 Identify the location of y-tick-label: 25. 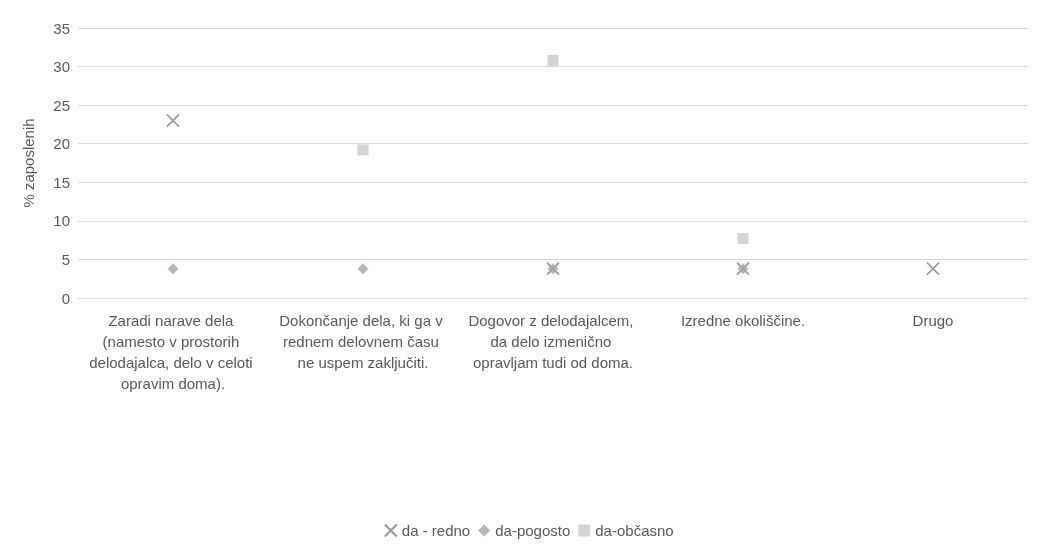
(61, 105).